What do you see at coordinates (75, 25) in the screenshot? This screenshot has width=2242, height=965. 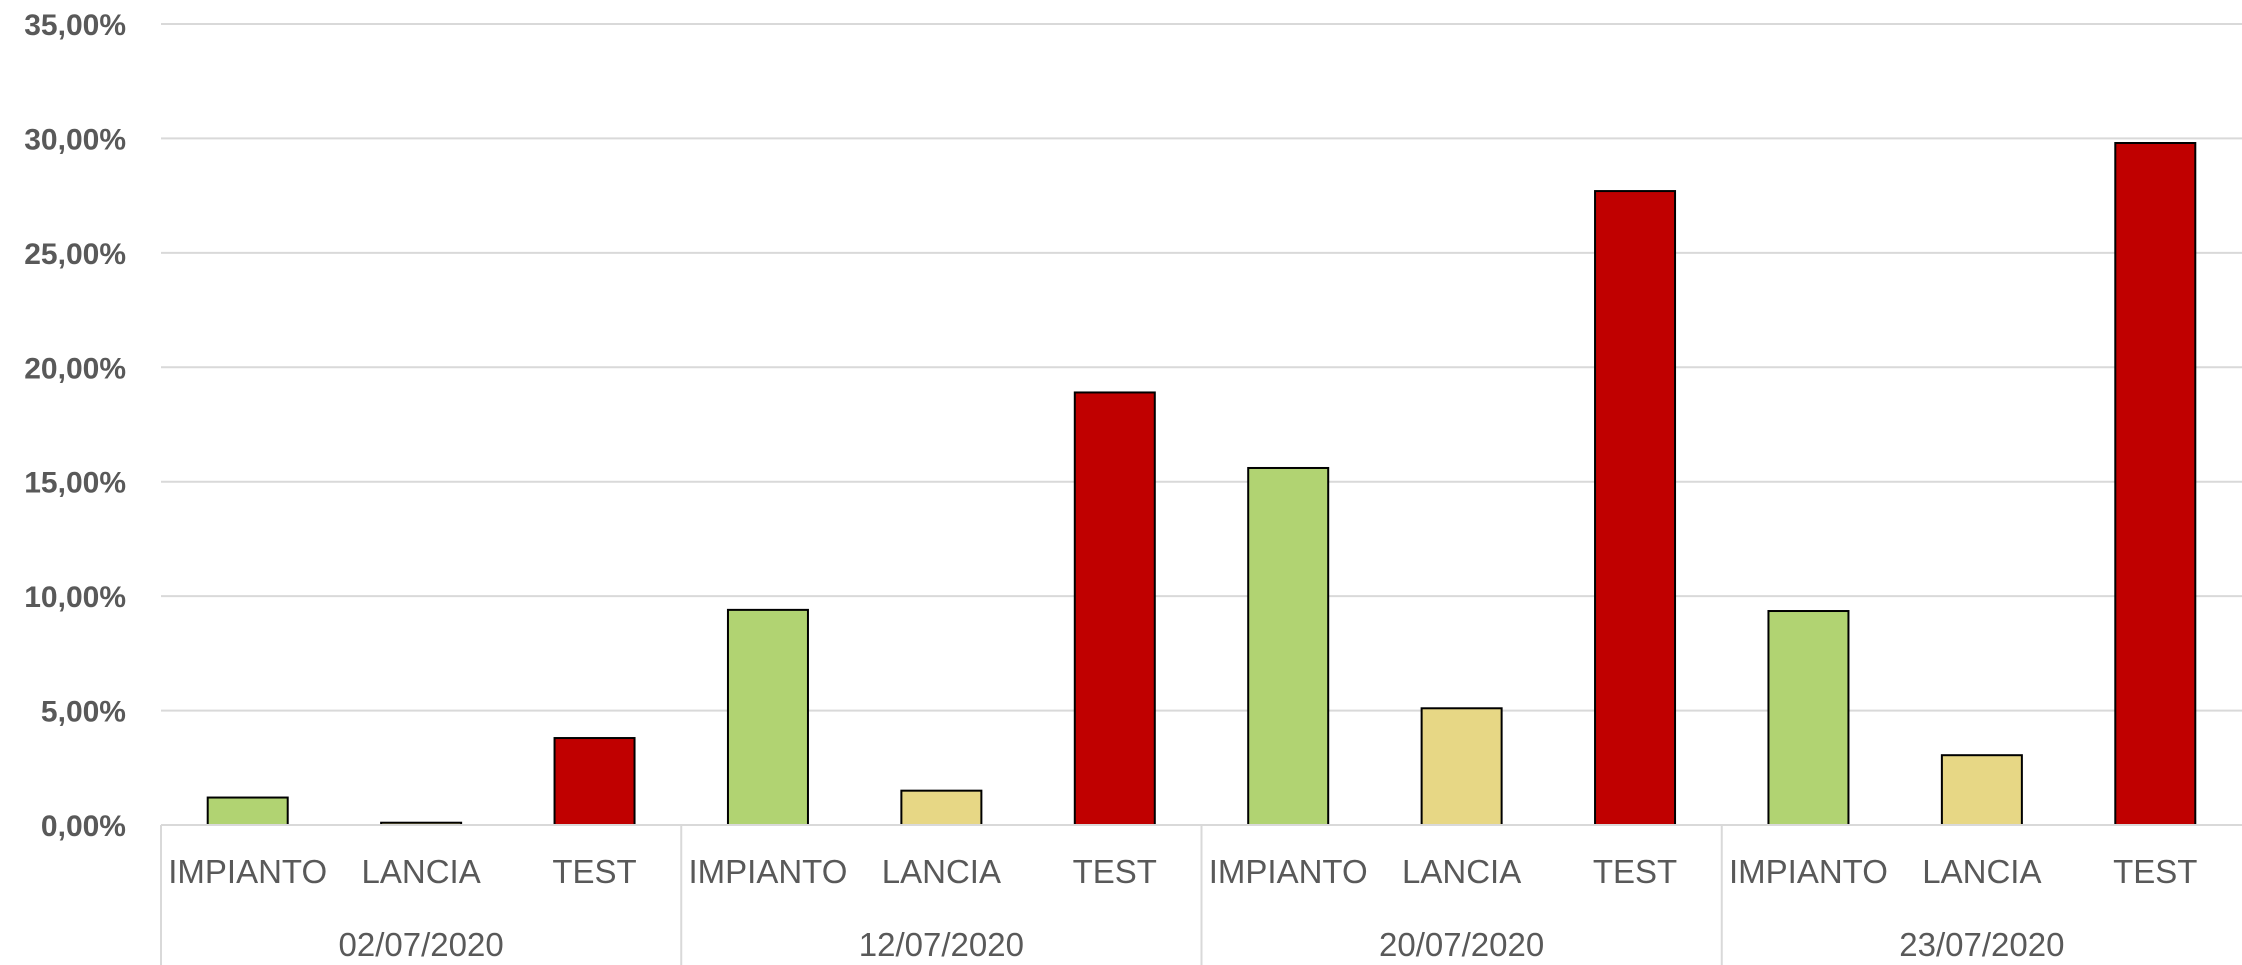 I see `y-tick-label: 35,00%` at bounding box center [75, 25].